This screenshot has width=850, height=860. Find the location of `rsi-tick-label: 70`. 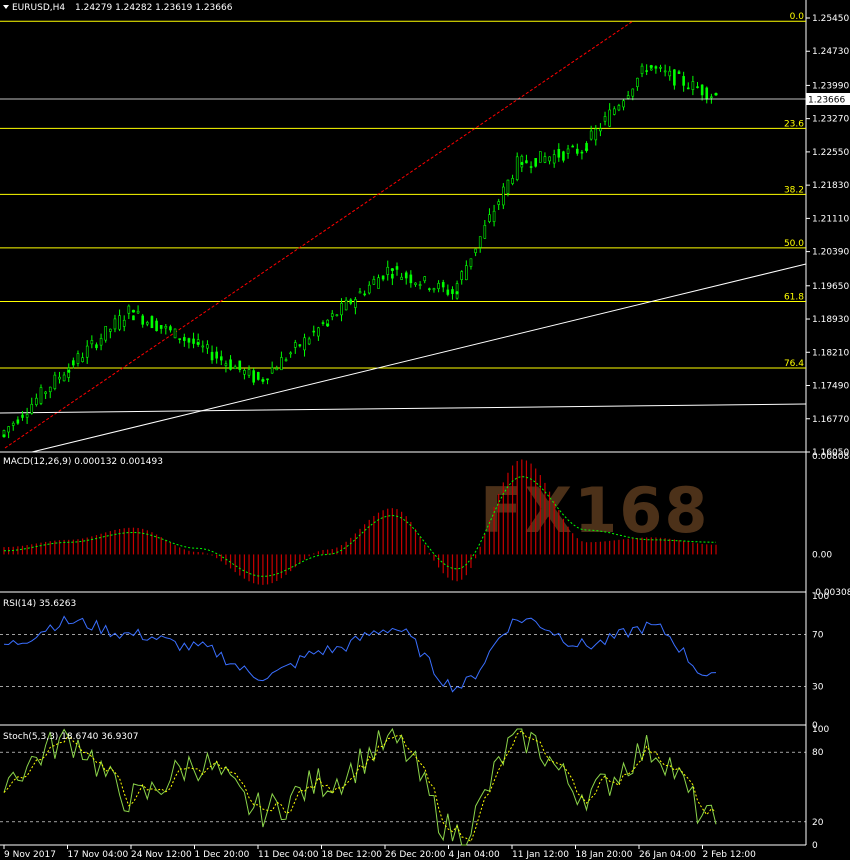

rsi-tick-label: 70 is located at coordinates (818, 636).